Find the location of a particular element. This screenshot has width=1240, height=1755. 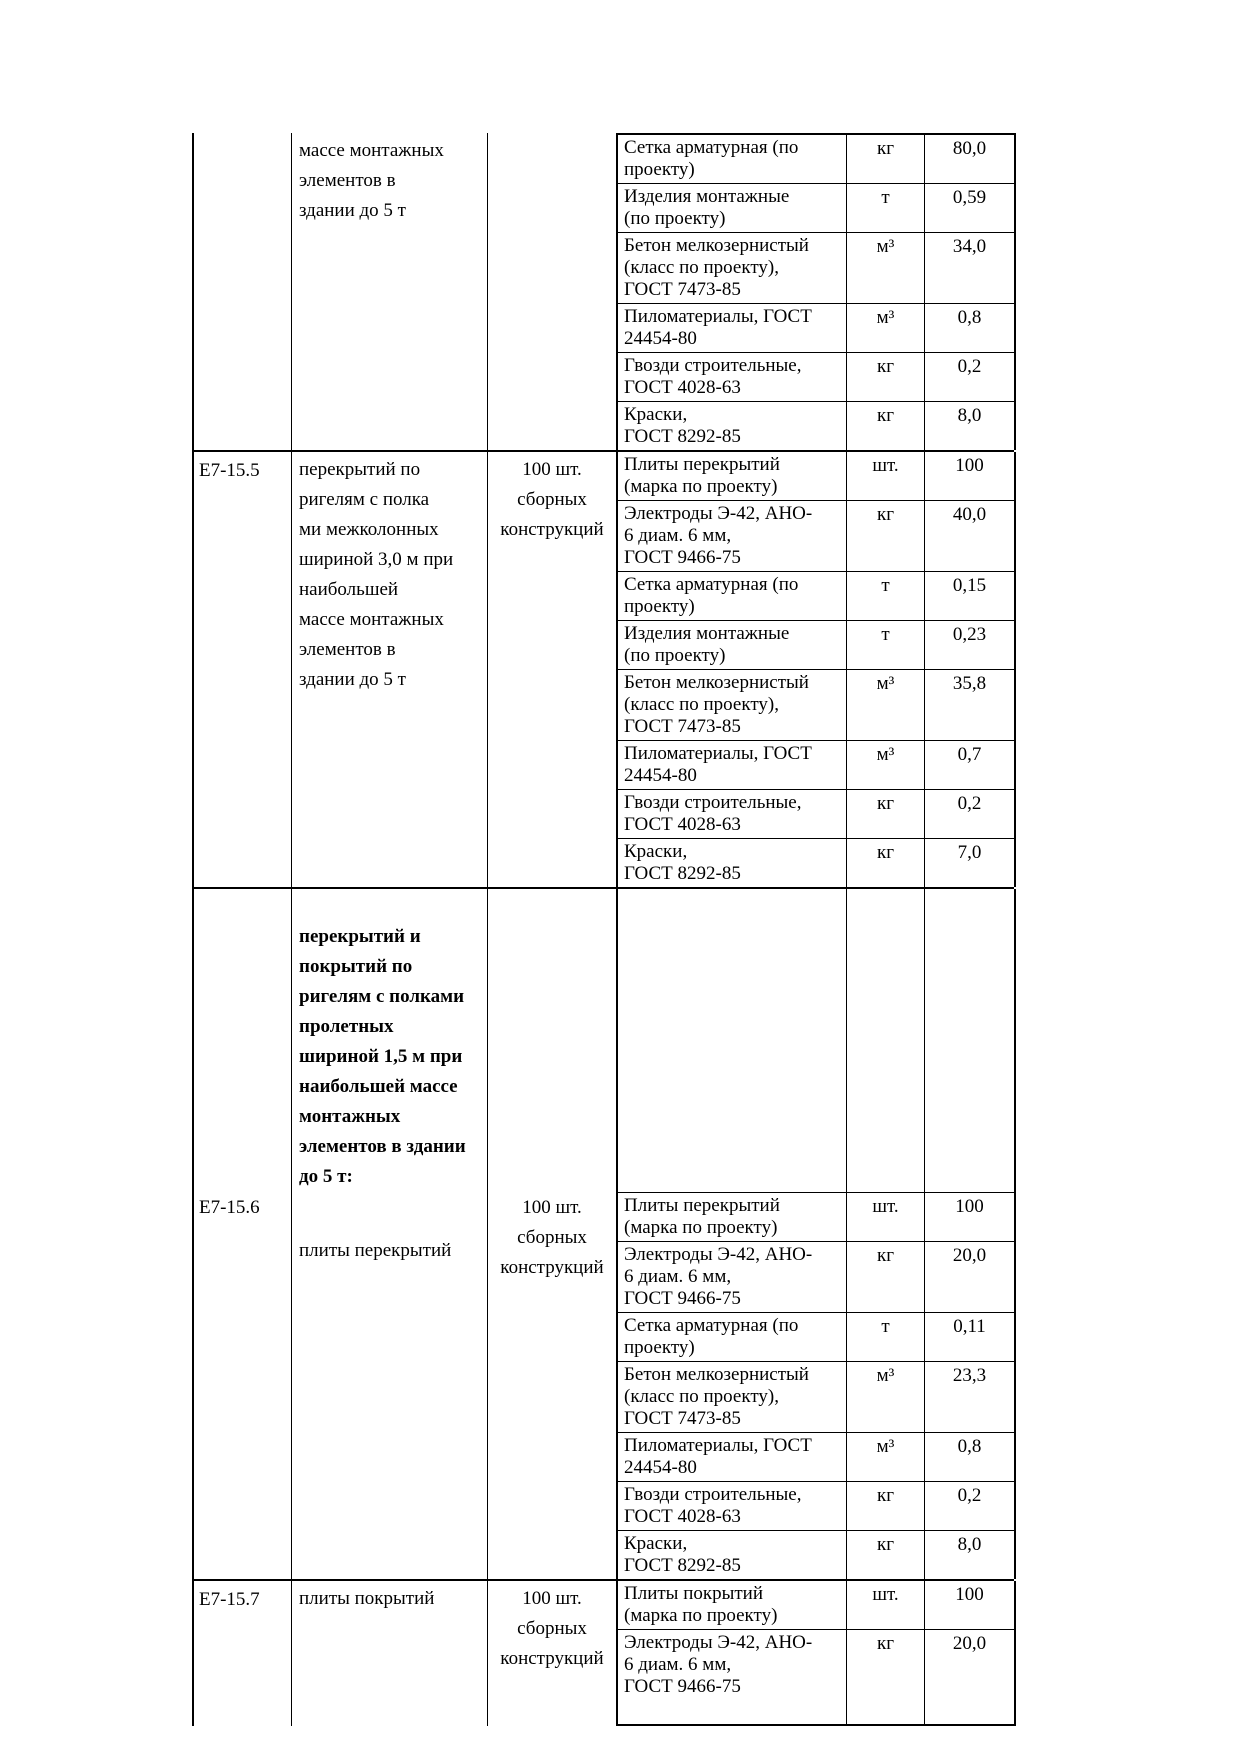

material-unit is located at coordinates (886, 1040).